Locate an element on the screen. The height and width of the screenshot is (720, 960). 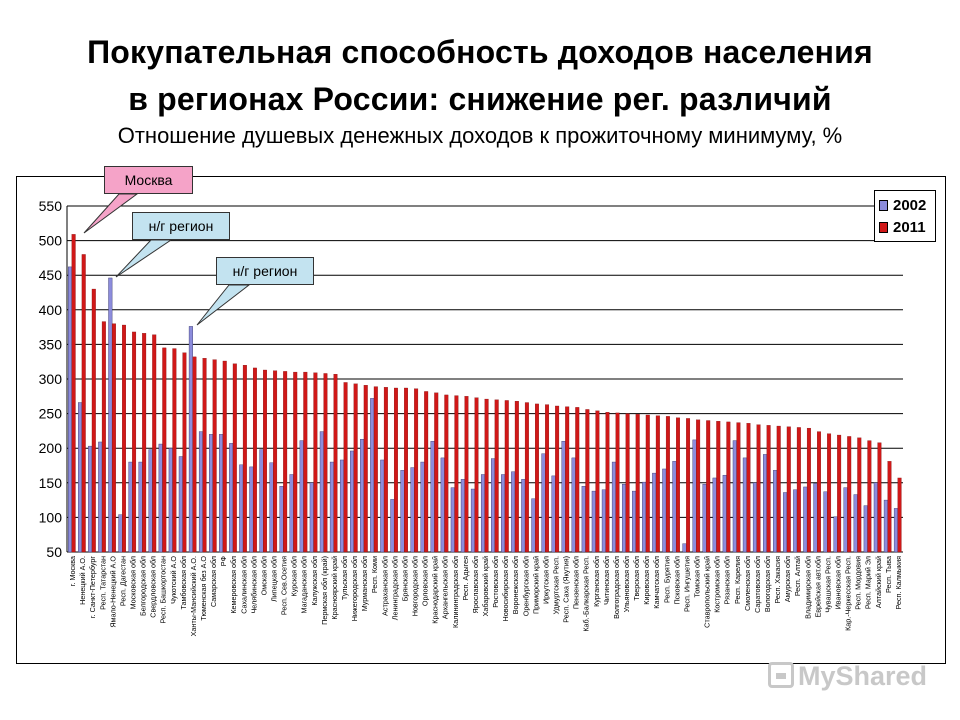
x-tick-label: Липецкая обл is located at coordinates (273, 579).